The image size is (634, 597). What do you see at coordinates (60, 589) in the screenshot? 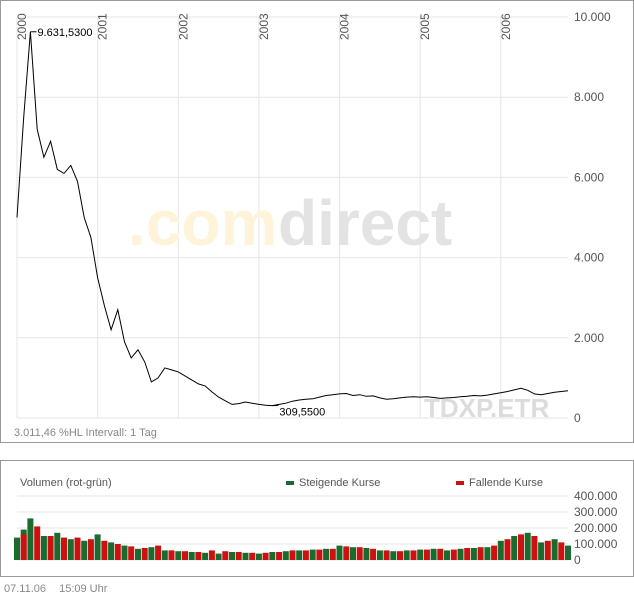
I see `footer-timestamp: 07.11.06 15:09 Uhr` at bounding box center [60, 589].